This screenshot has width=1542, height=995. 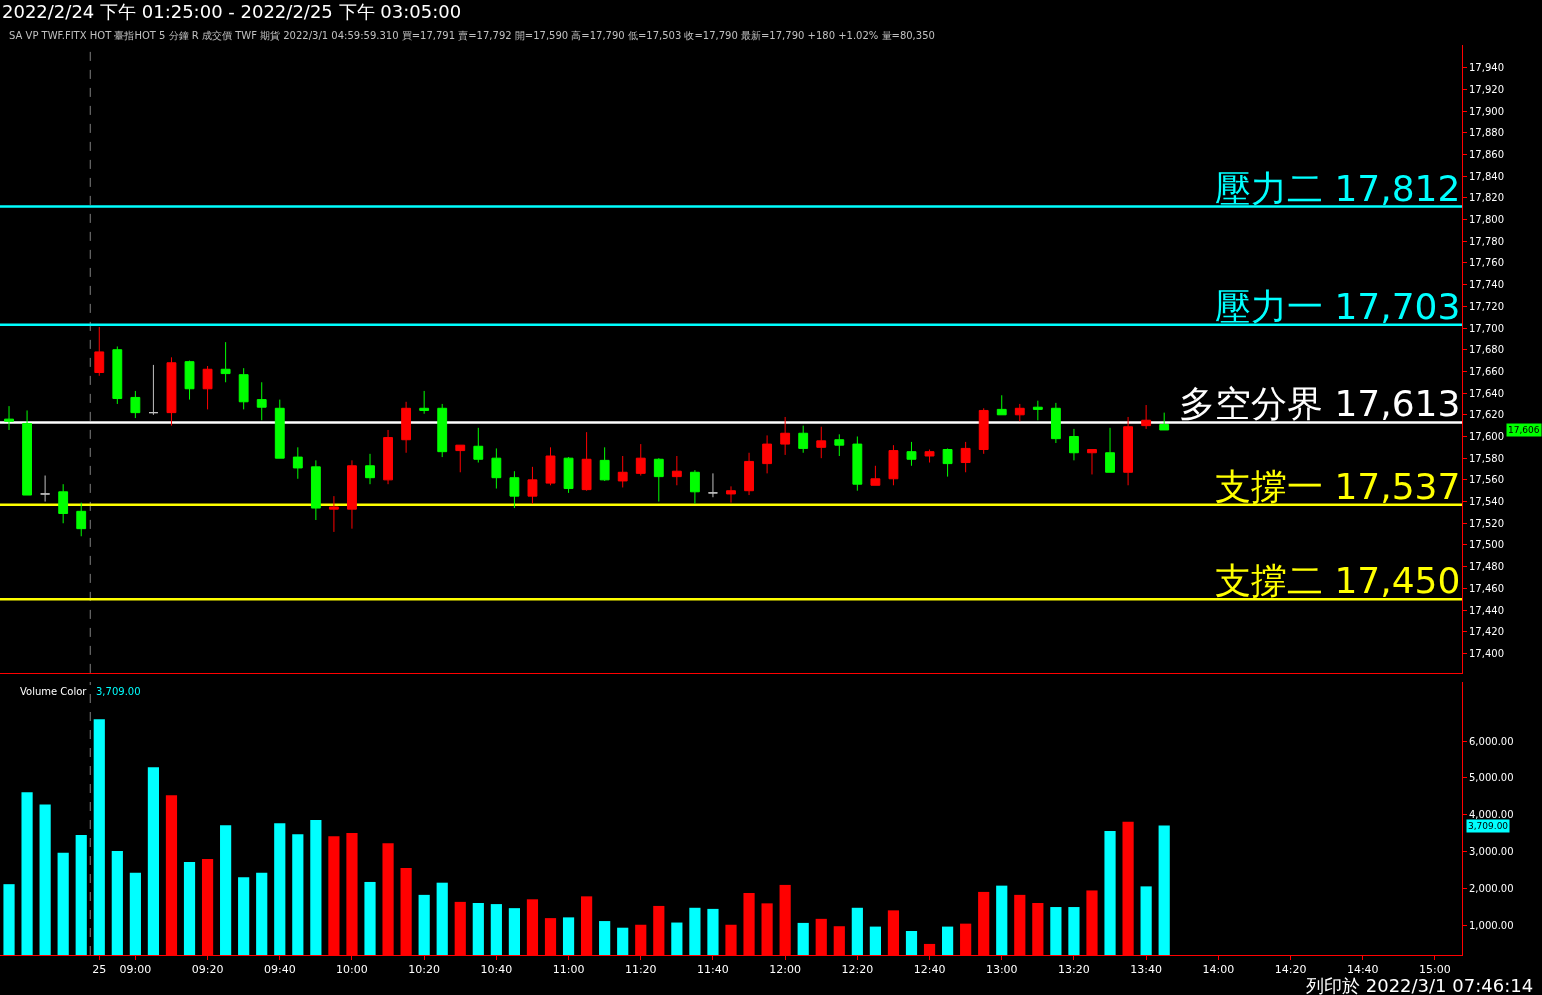 What do you see at coordinates (713, 970) in the screenshot?
I see `x-tick-label: 11:40` at bounding box center [713, 970].